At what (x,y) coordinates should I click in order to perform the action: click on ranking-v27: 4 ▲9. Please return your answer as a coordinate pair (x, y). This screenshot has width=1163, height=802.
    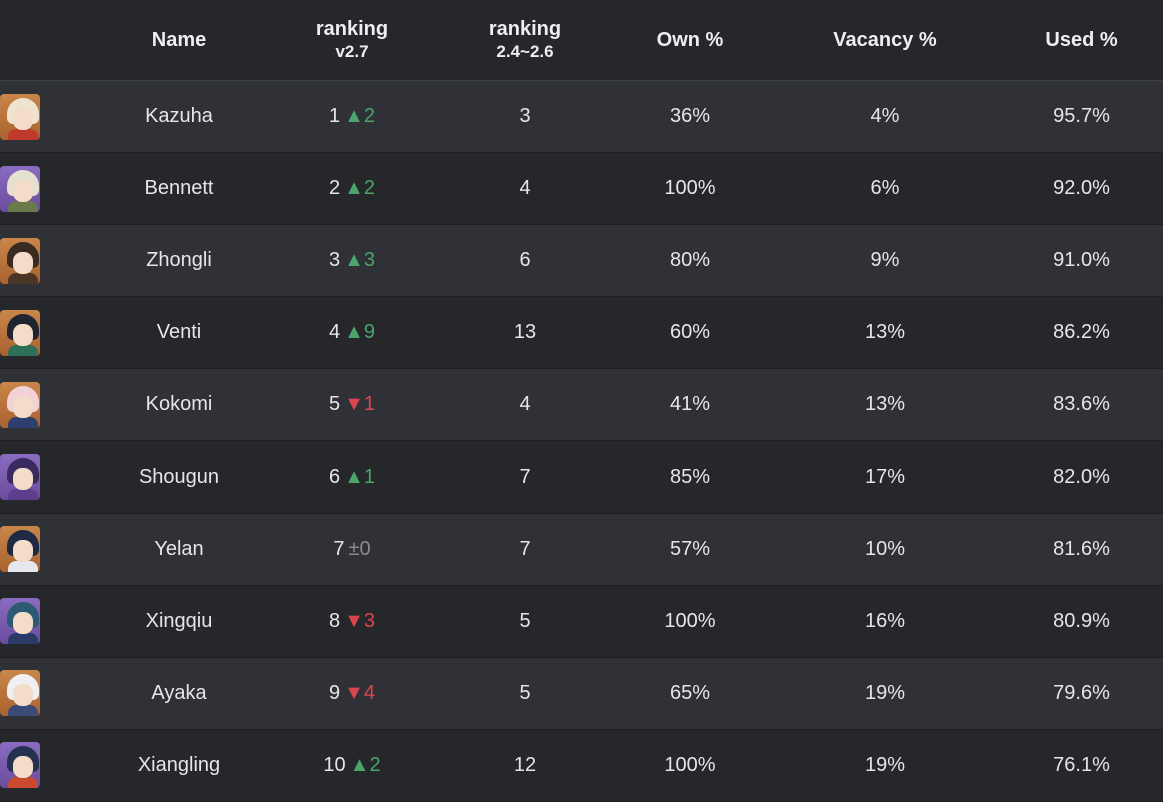
    Looking at the image, I should click on (352, 332).